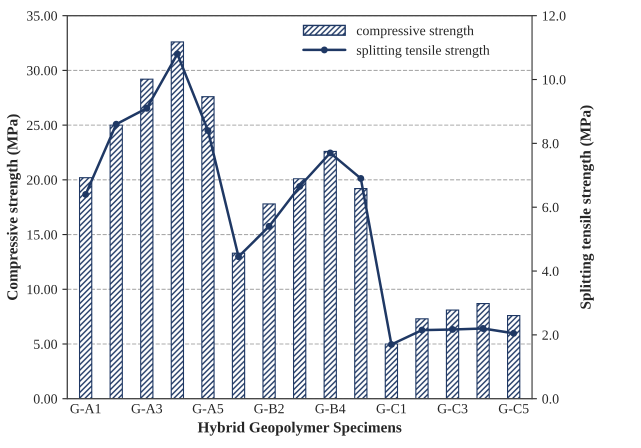 The image size is (641, 448). I want to click on y2-tick-label: 0.0, so click(550, 399).